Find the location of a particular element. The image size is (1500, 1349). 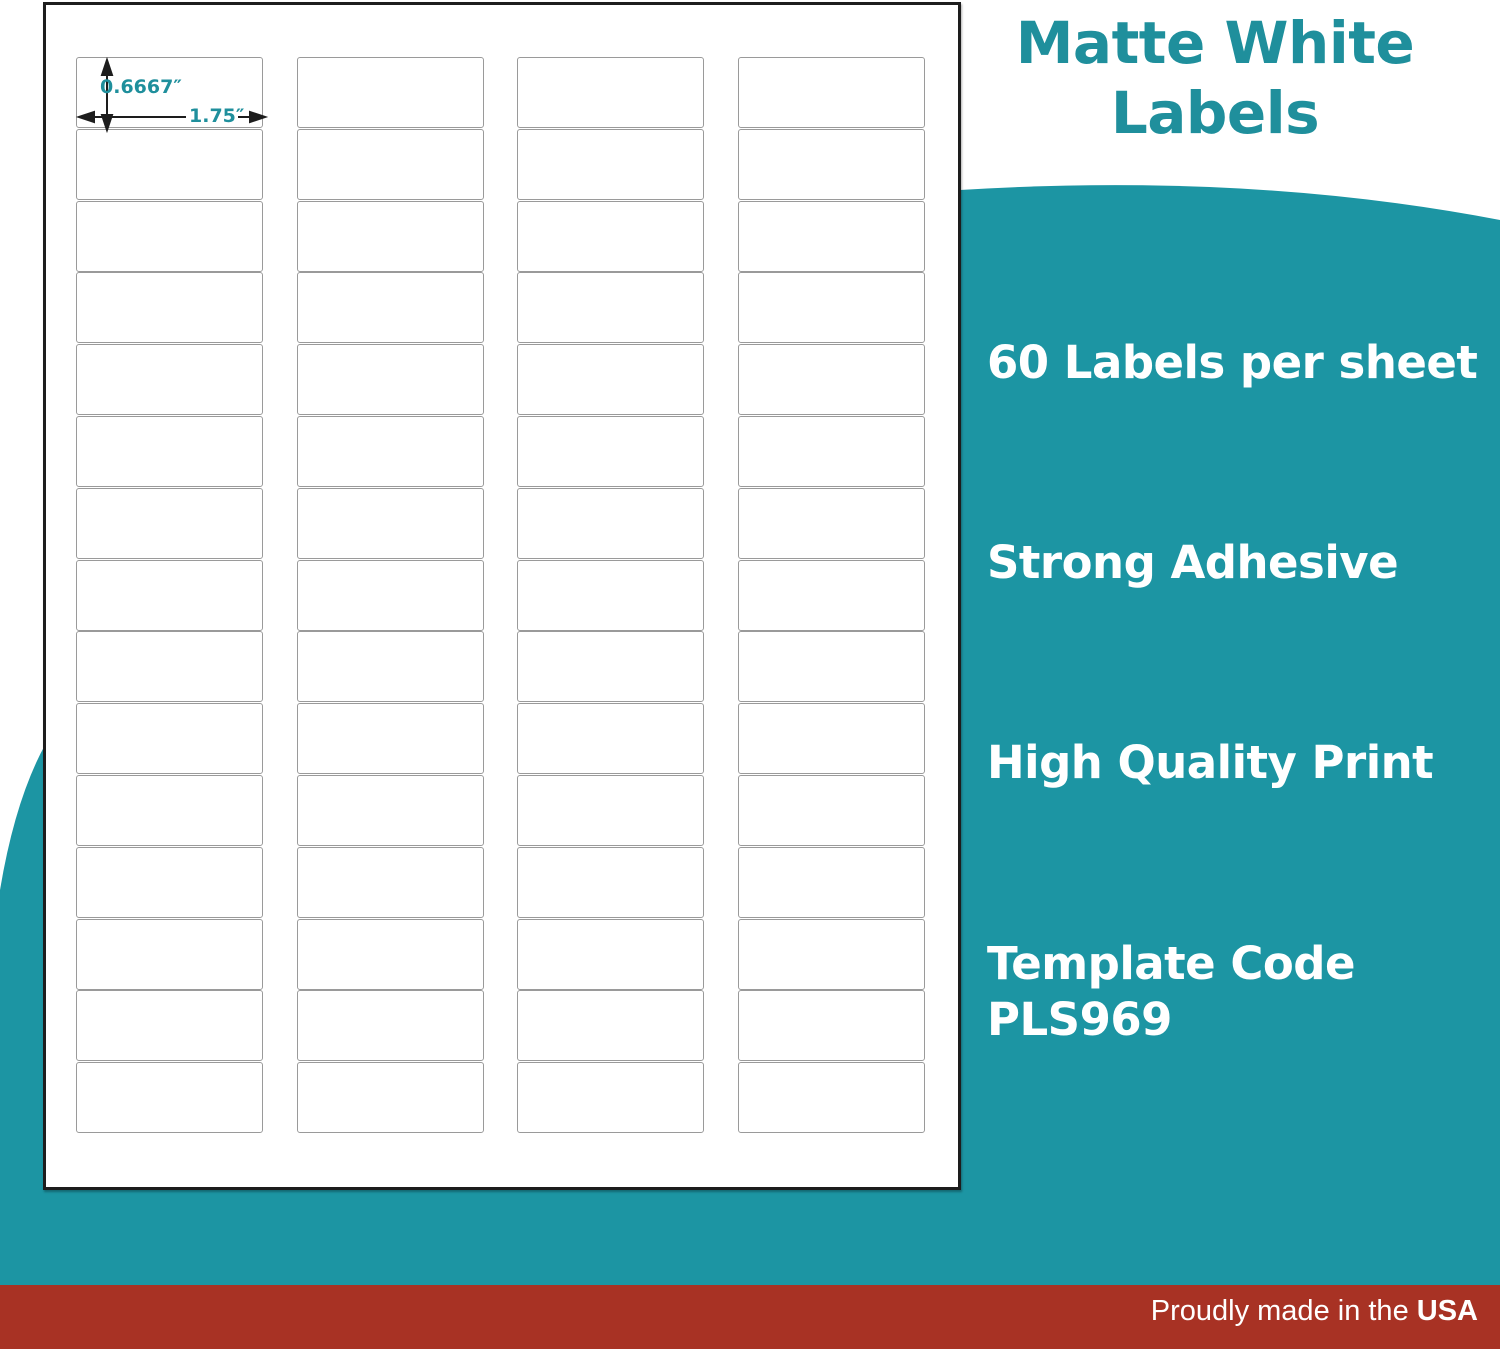

usa-text: USA is located at coordinates (1447, 1311).